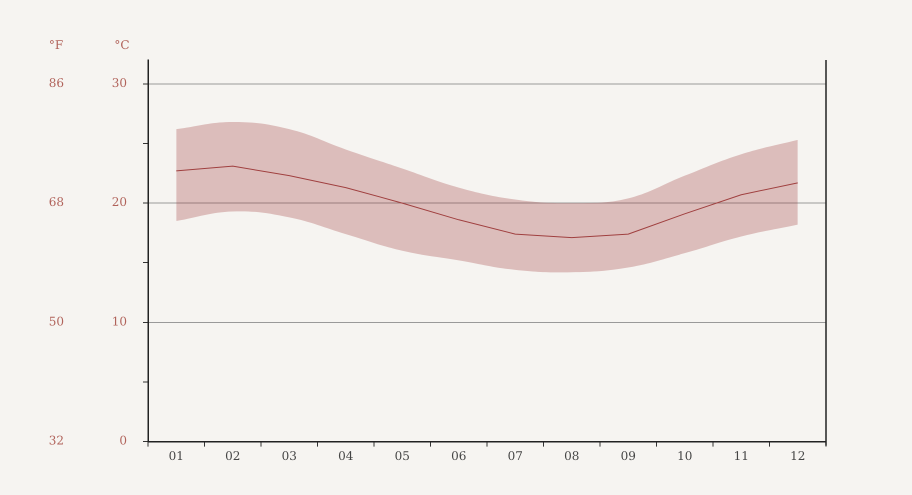 The height and width of the screenshot is (495, 912). I want to click on y2-tick-label: 68, so click(56, 202).